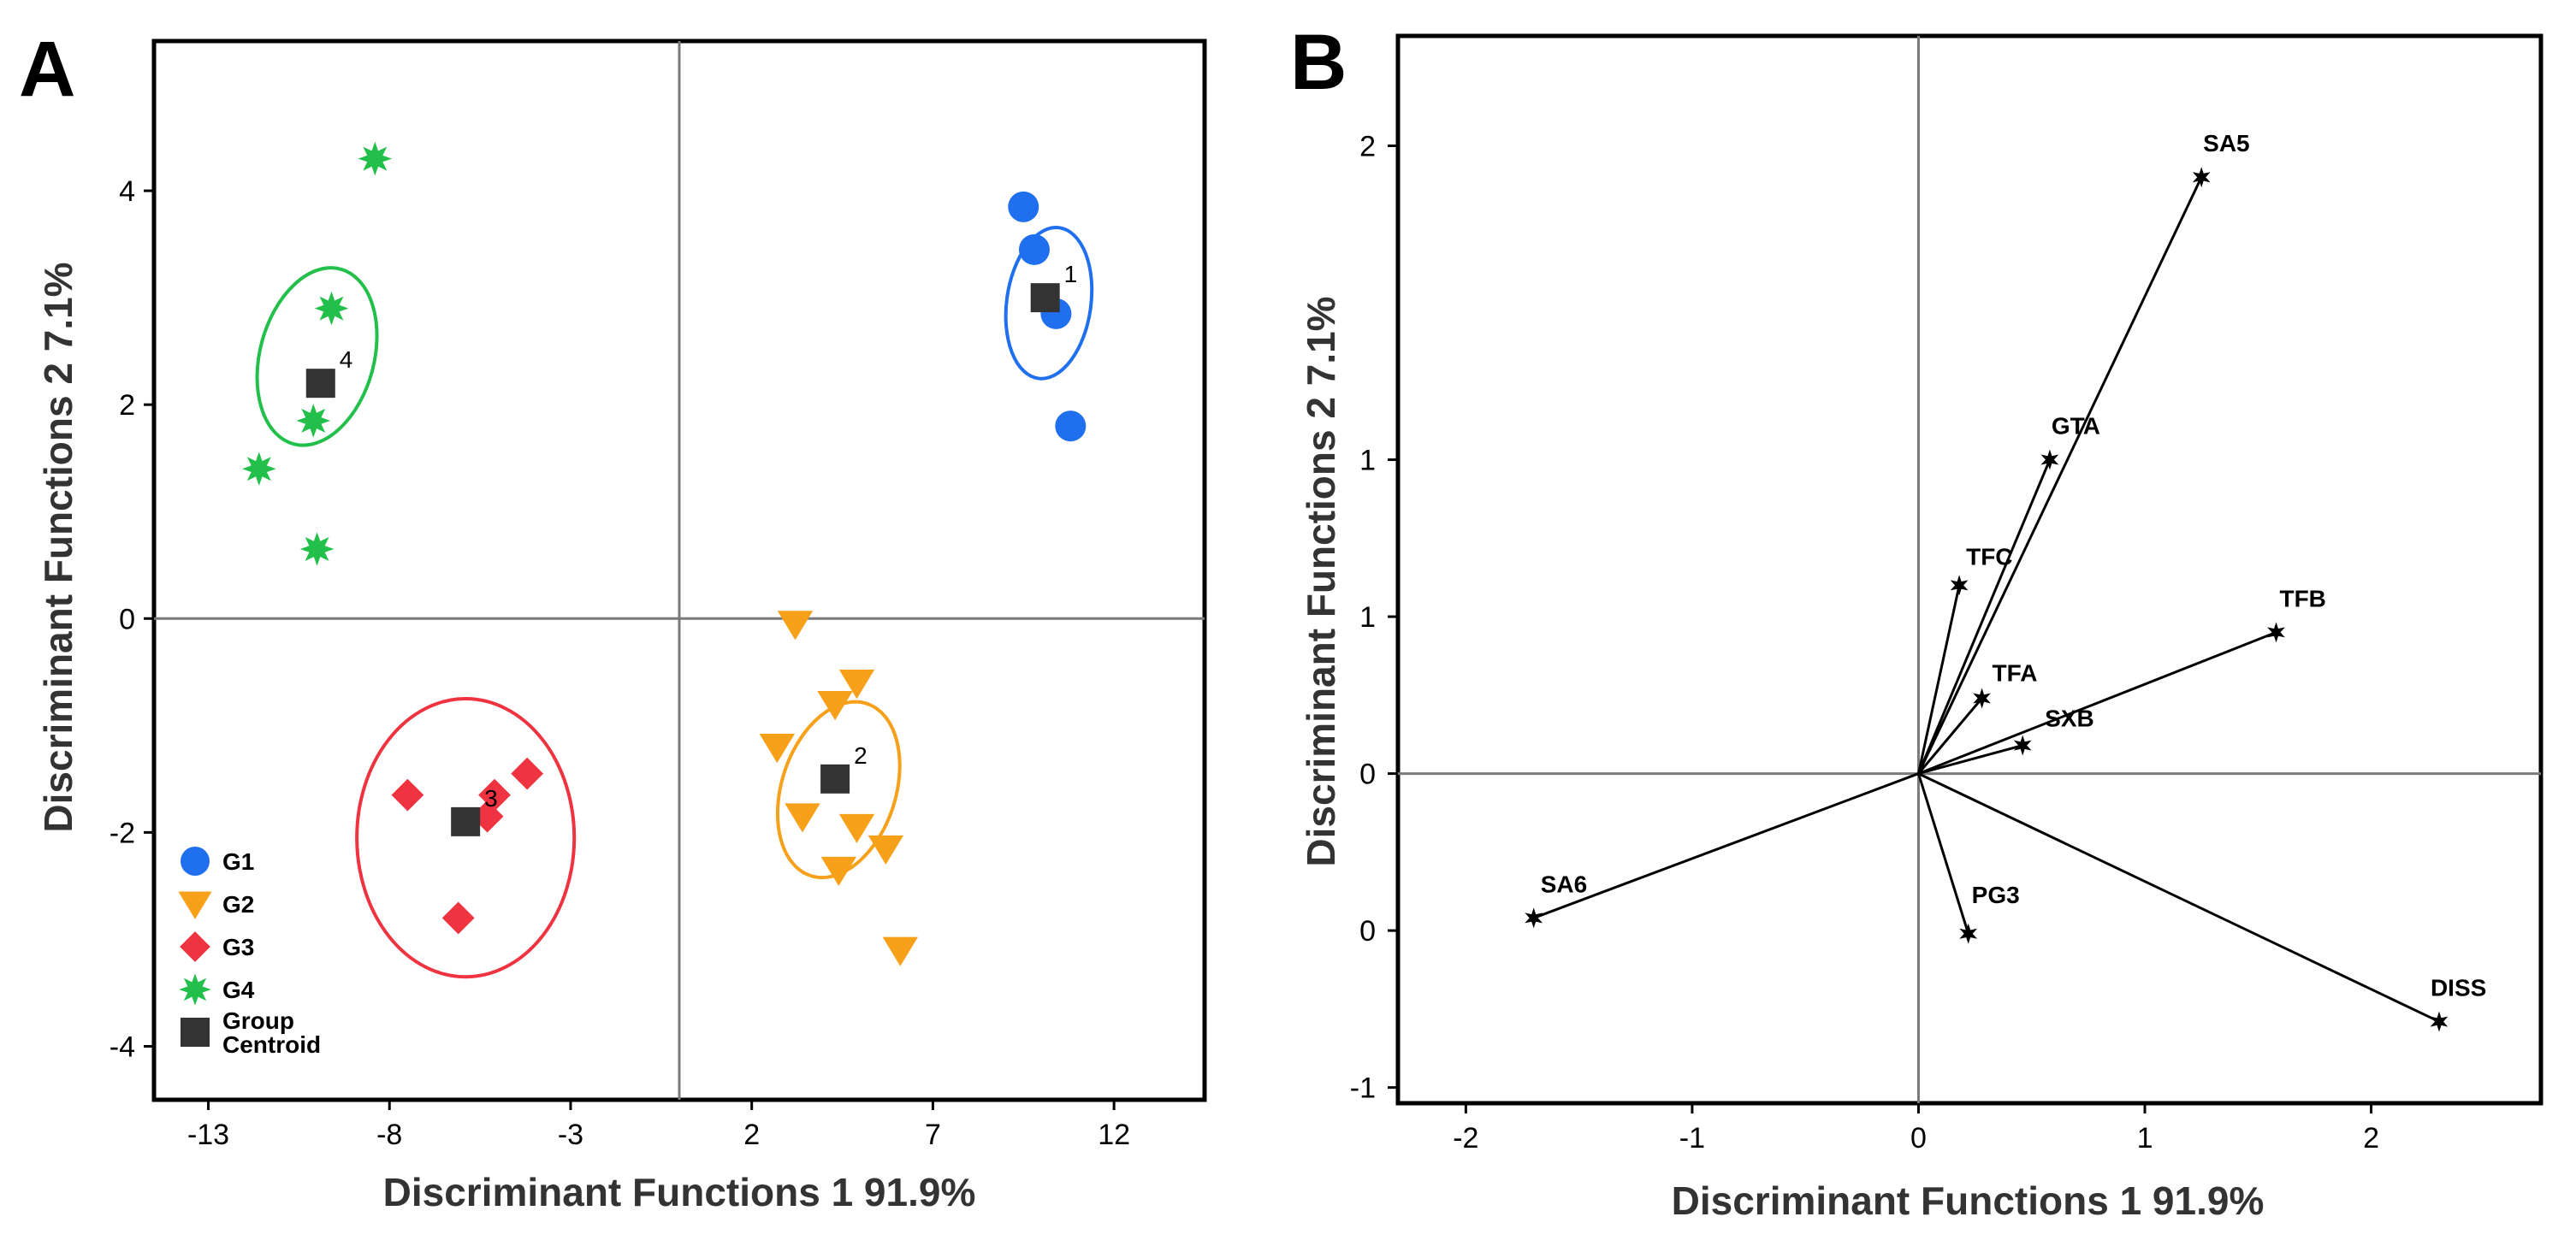  What do you see at coordinates (1465, 1138) in the screenshot?
I see `panel-b-x-tick-label: -2` at bounding box center [1465, 1138].